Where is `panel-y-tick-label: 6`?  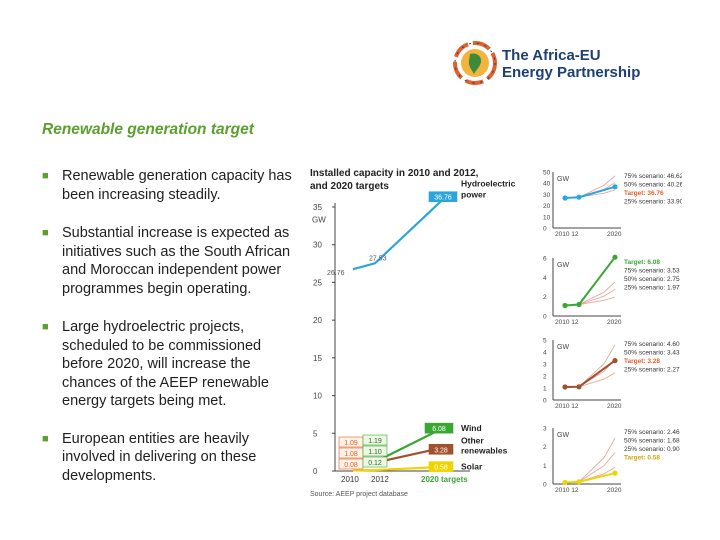
panel-y-tick-label: 6 is located at coordinates (545, 259).